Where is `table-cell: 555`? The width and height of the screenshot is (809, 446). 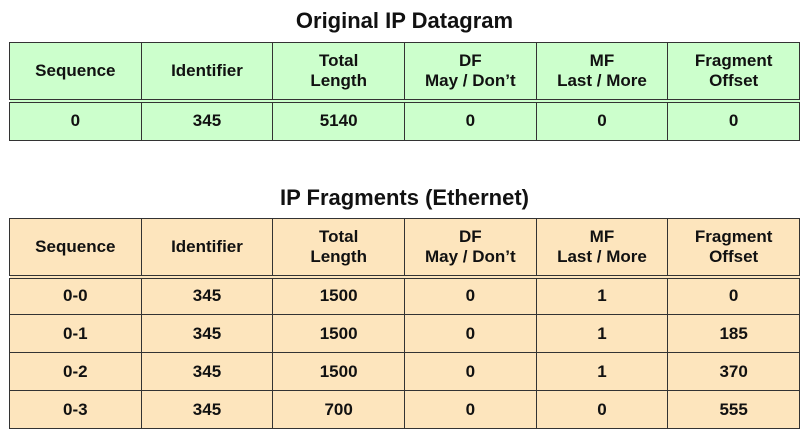
table-cell: 555 is located at coordinates (733, 409).